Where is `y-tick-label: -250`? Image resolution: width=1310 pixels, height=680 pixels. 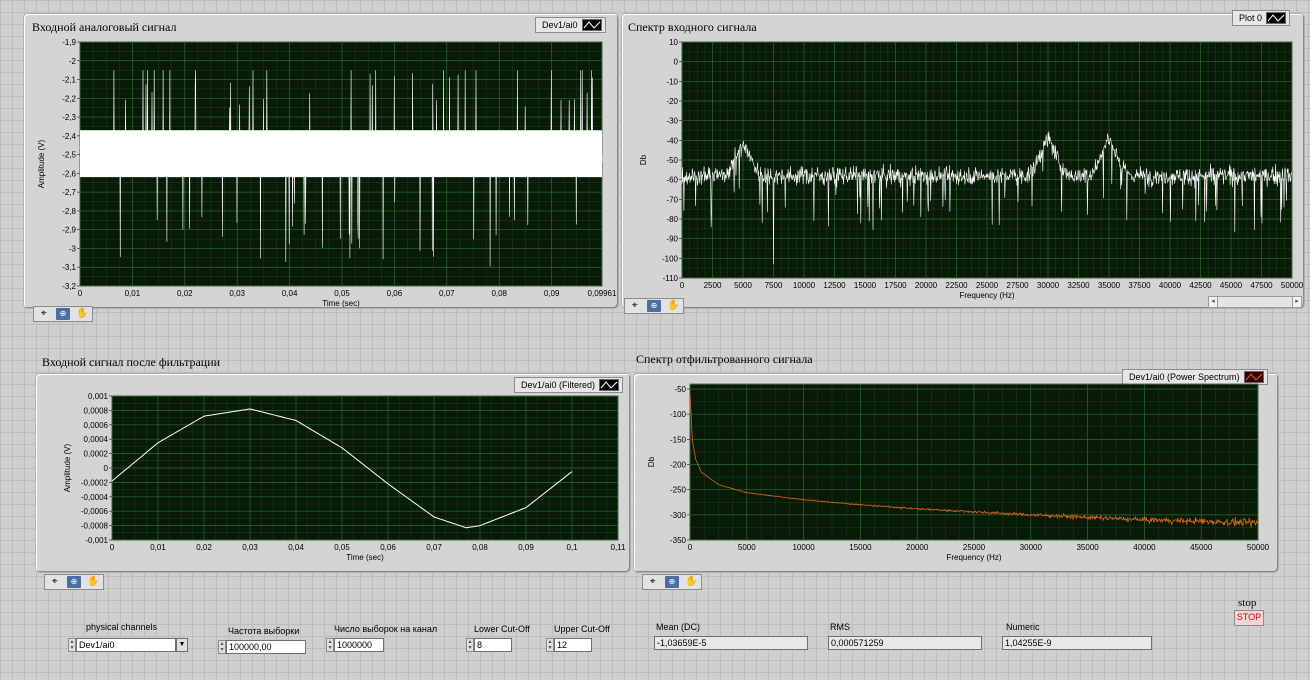 y-tick-label: -250 is located at coordinates (678, 490).